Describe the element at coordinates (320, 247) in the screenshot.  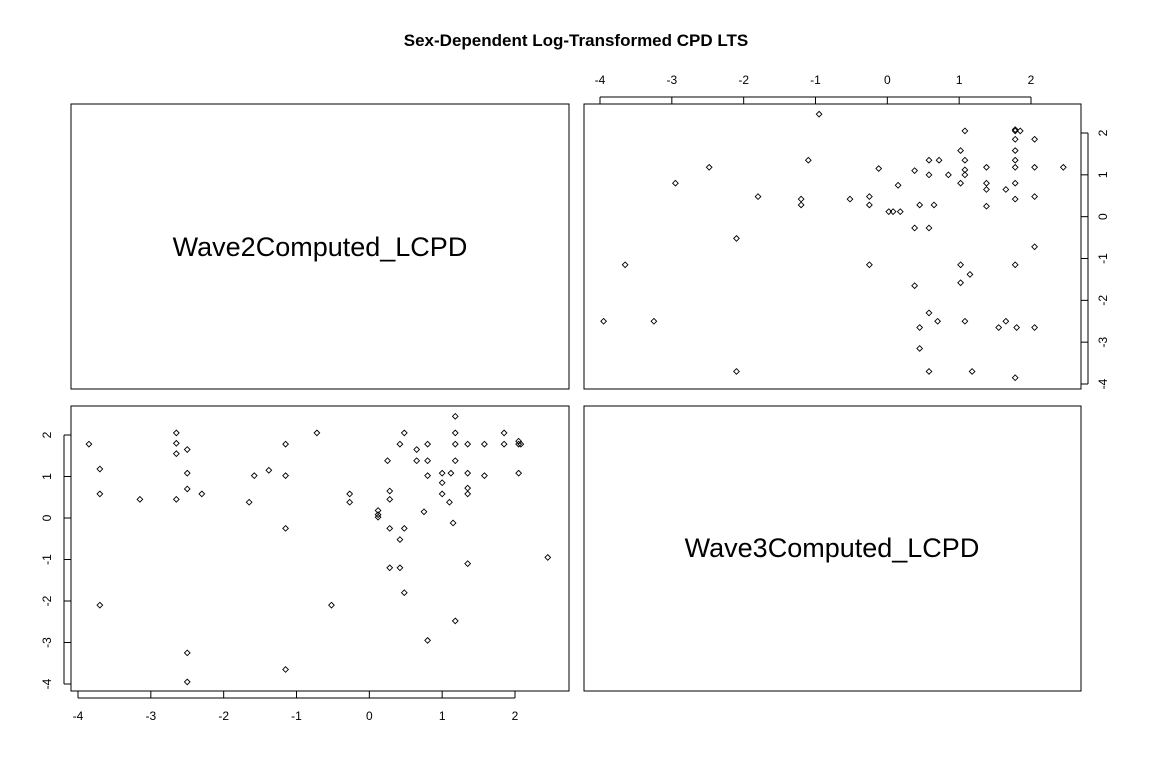
I see `diagonal-label-wave2: Wave2Computed_LCPD` at that location.